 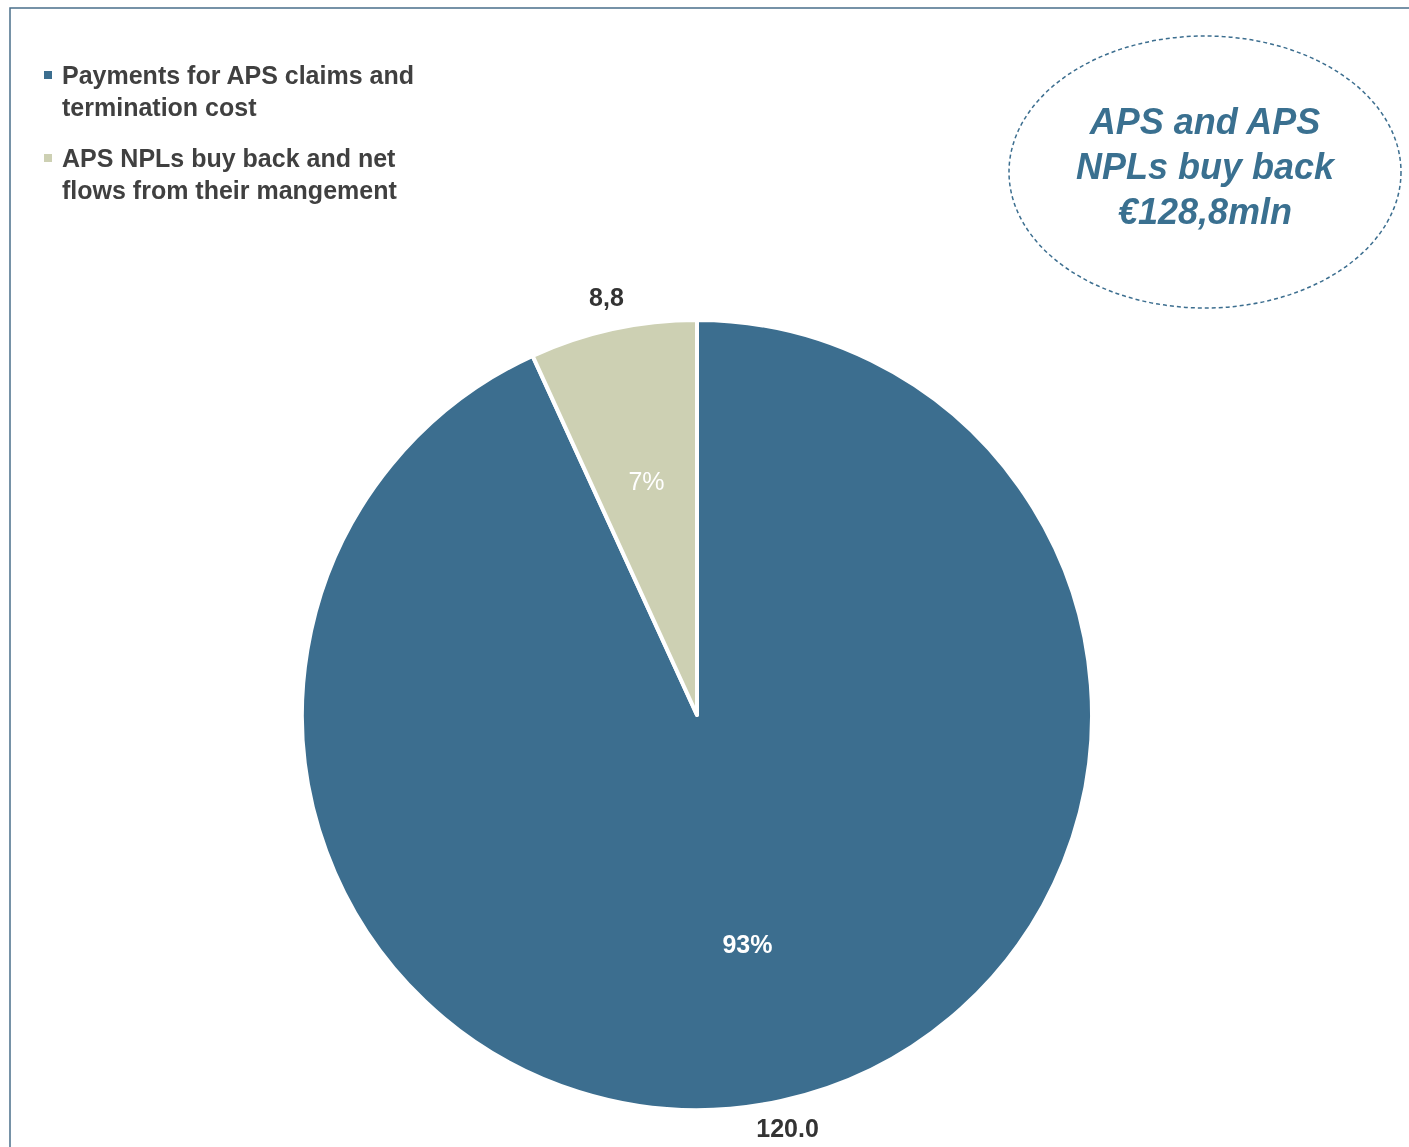 What do you see at coordinates (646, 481) in the screenshot?
I see `text: 7%` at bounding box center [646, 481].